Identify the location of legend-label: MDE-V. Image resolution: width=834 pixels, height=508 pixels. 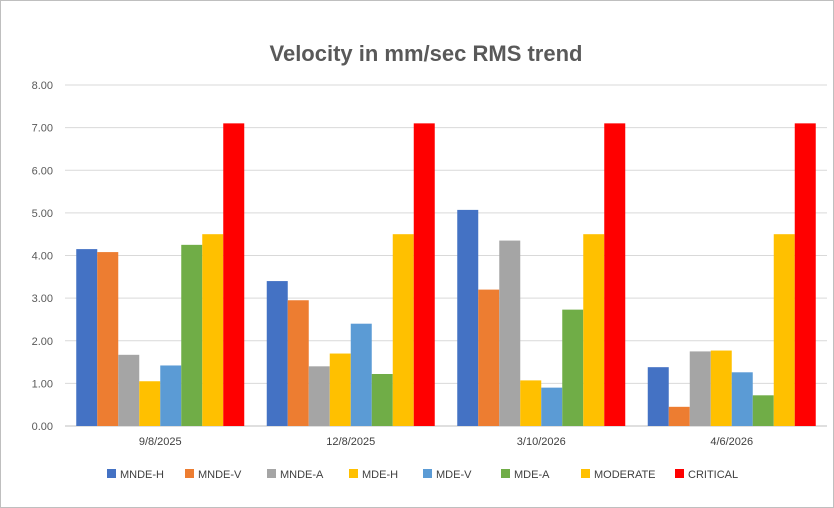
(454, 475).